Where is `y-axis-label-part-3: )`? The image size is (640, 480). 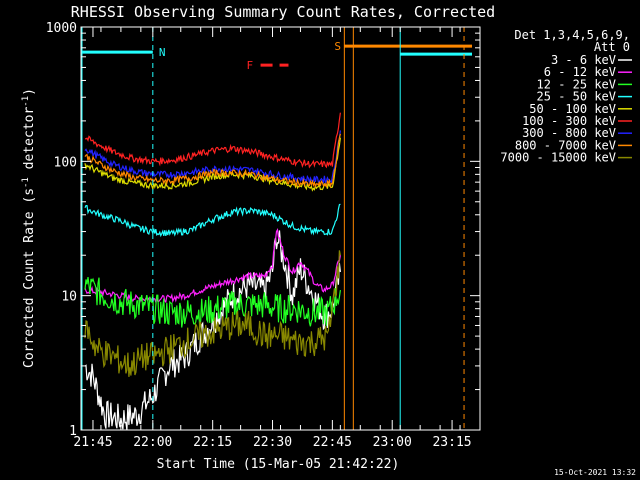
y-axis-label-part-3: ) is located at coordinates (29, 92).